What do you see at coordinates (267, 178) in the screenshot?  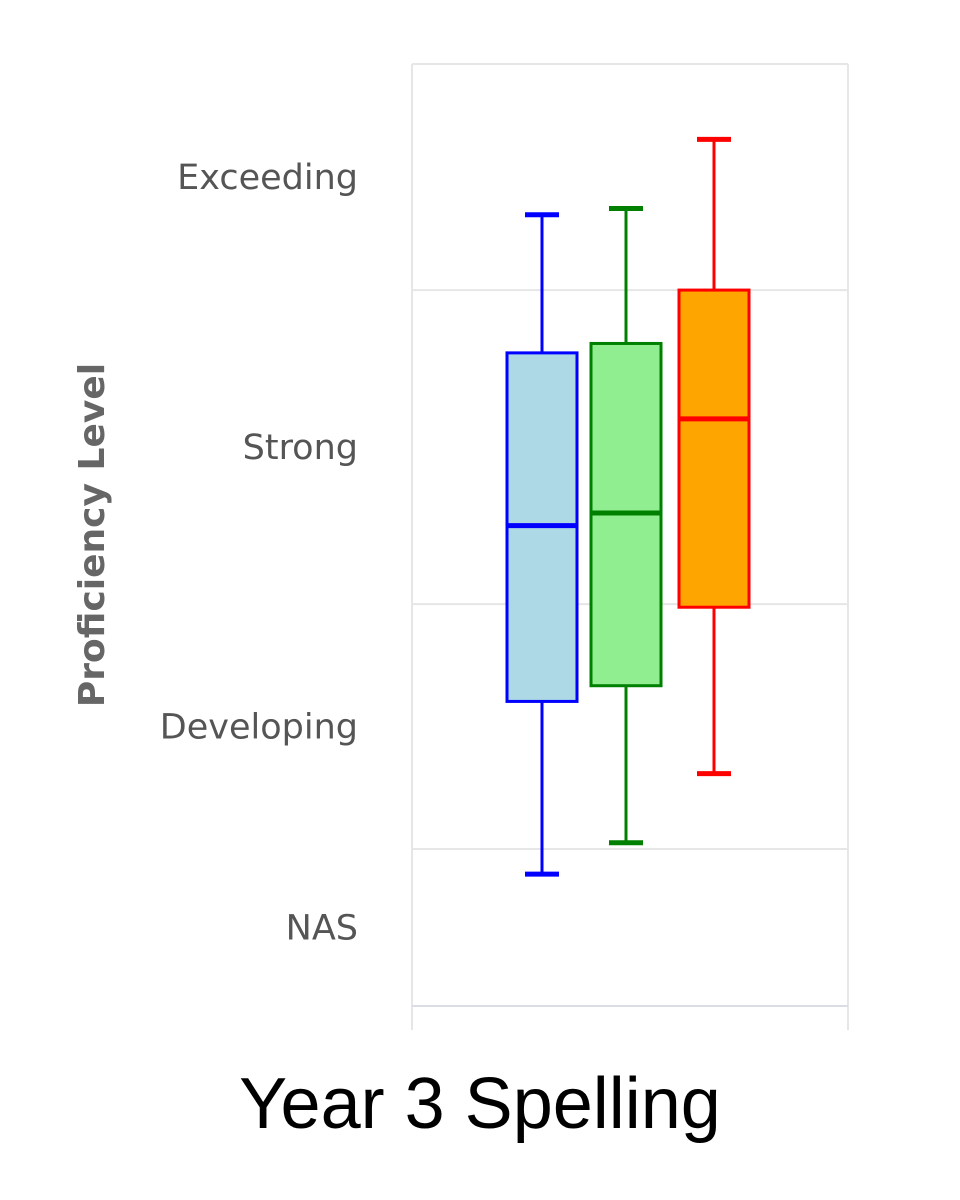 I see `y-tick-label: Exceeding` at bounding box center [267, 178].